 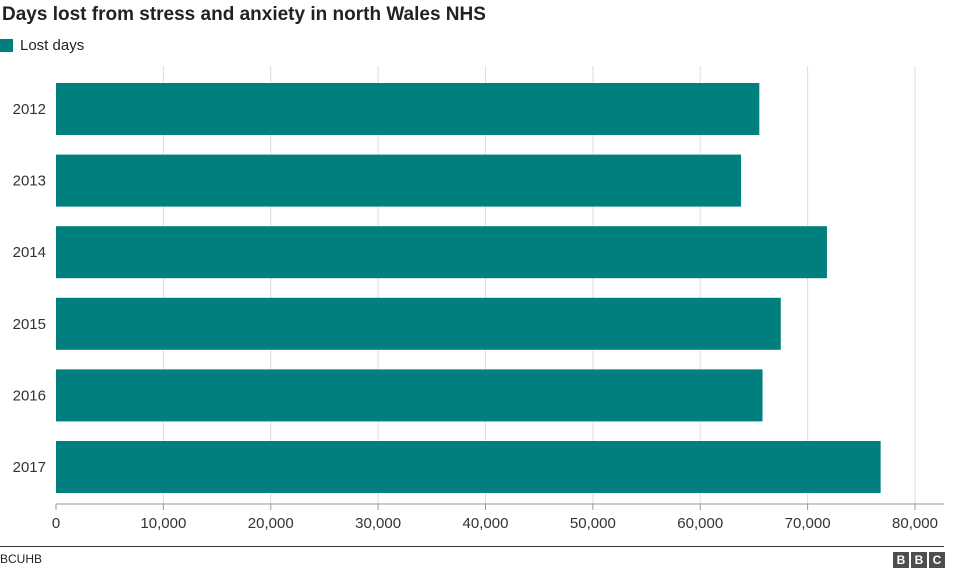 I want to click on x-tick-label: 10,000, so click(x=163, y=523).